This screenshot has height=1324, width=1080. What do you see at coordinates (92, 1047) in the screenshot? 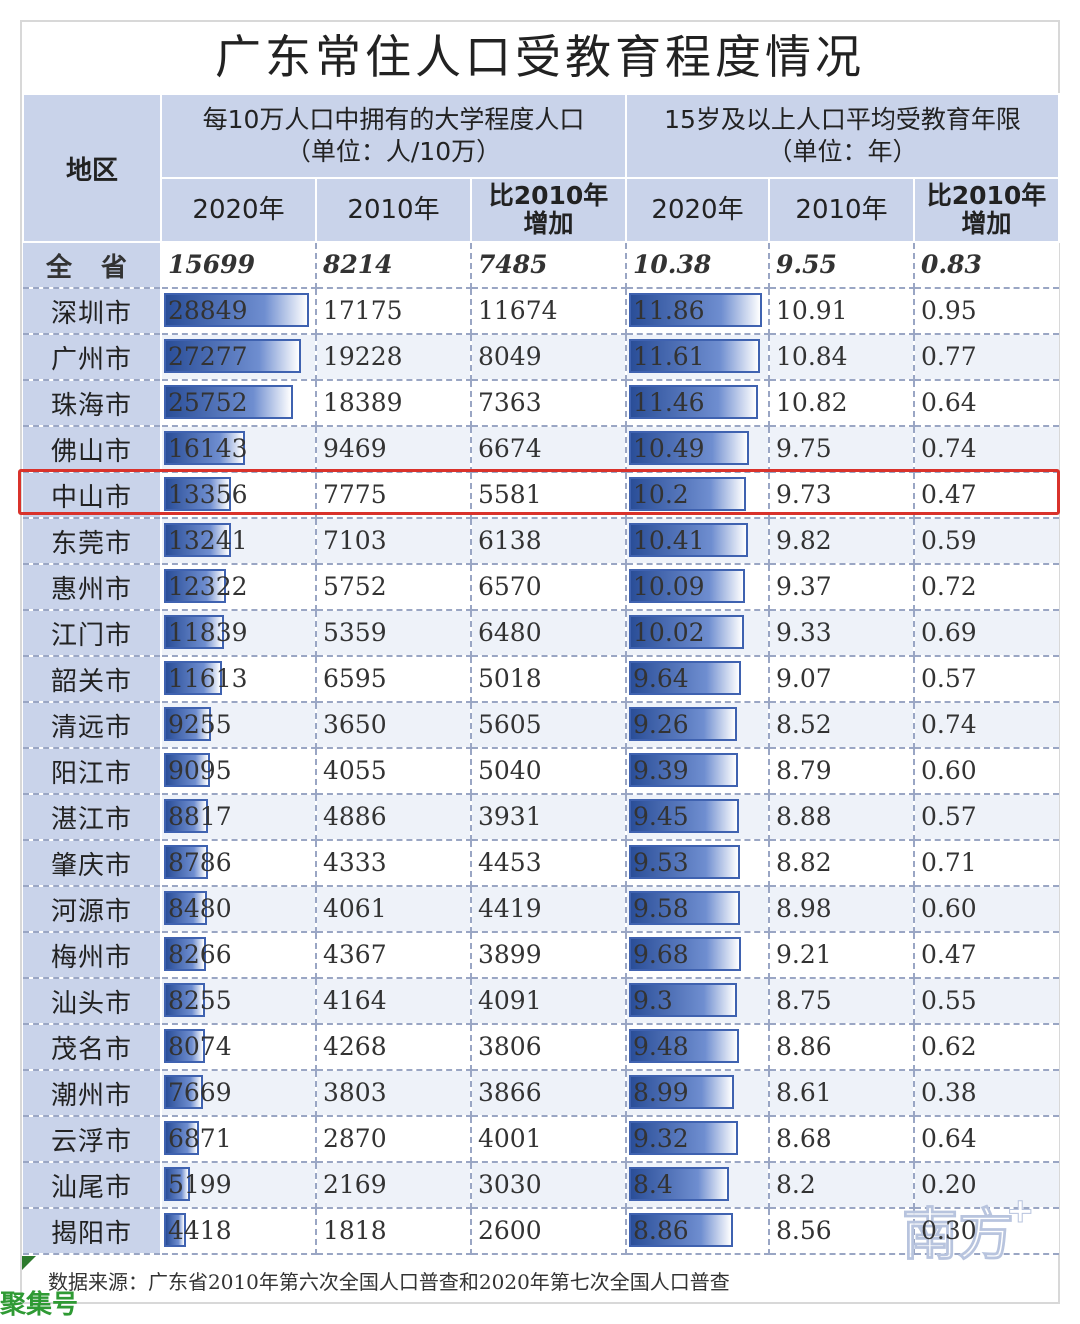
I see `region-name: 茂名市` at bounding box center [92, 1047].